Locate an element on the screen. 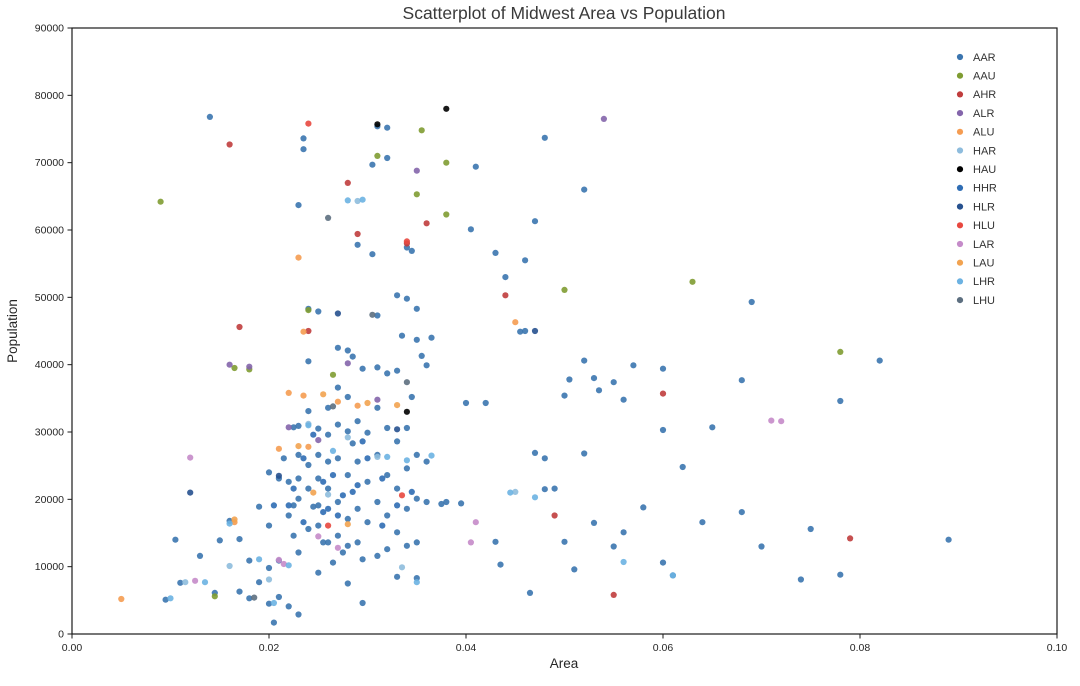 The width and height of the screenshot is (1080, 686). x-tick-label: 0.10 is located at coordinates (1057, 648).